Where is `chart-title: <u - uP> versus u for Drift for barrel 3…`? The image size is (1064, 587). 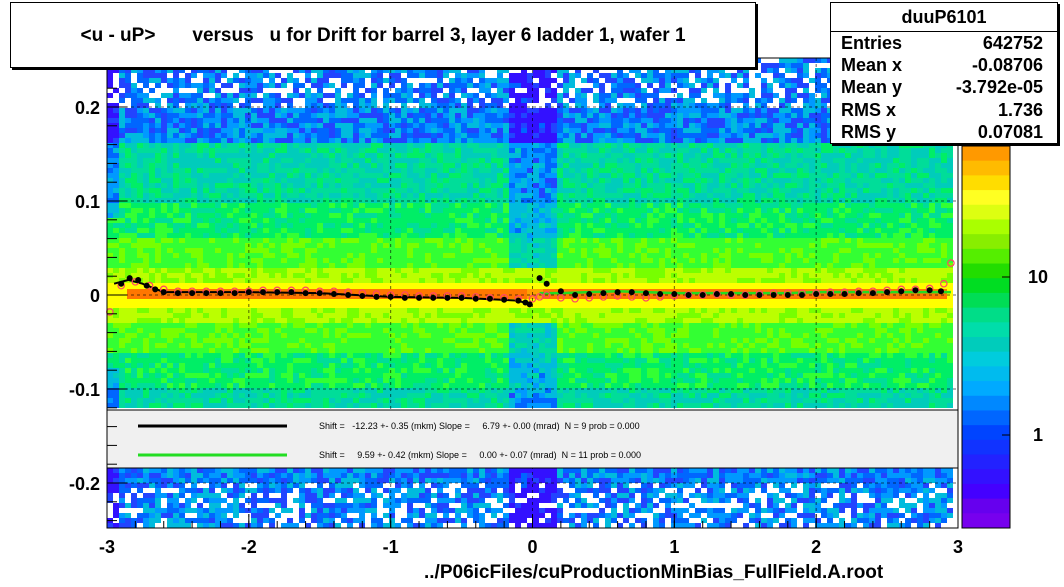 chart-title: <u - uP> versus u for Drift for barrel 3… is located at coordinates (383, 35).